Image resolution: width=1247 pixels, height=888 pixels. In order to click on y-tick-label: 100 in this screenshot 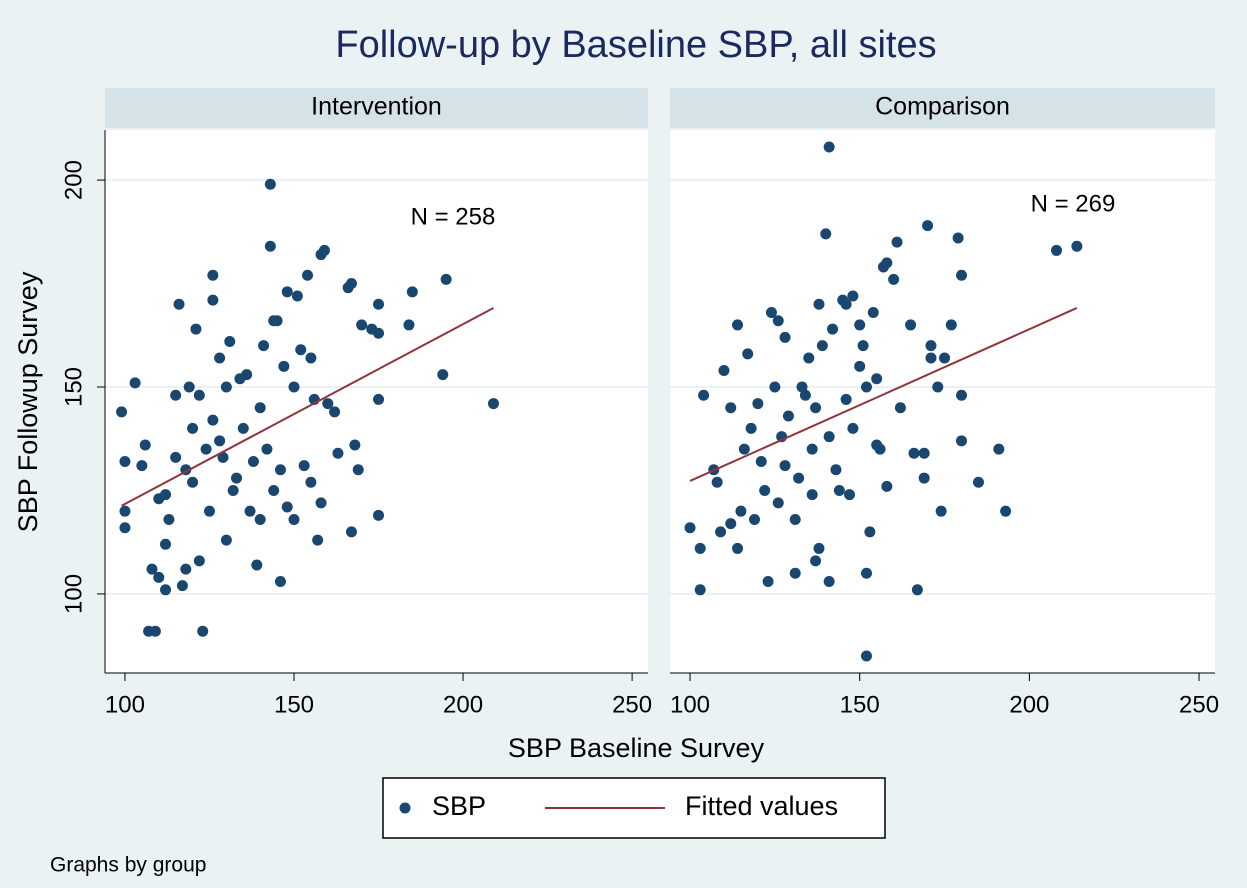, I will do `click(73, 594)`.